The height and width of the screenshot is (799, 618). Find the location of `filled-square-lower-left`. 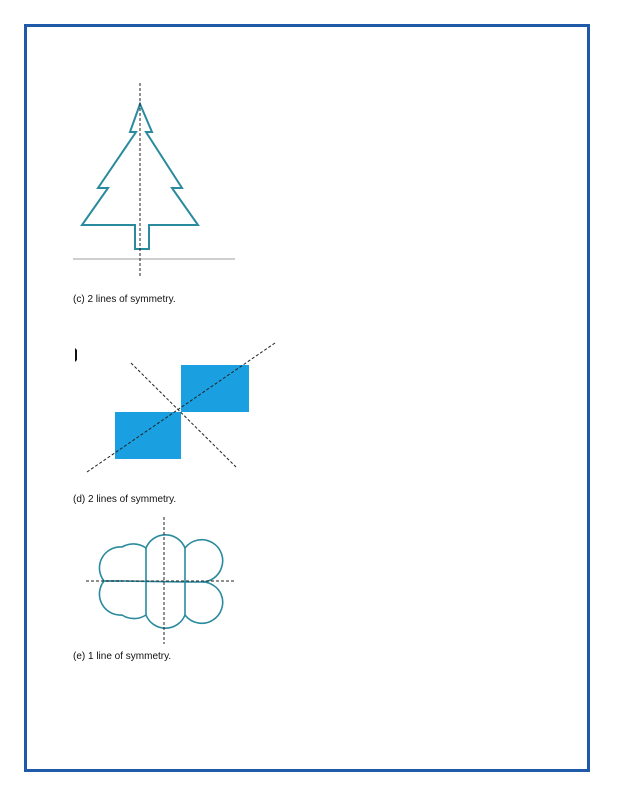

filled-square-lower-left is located at coordinates (148, 435).